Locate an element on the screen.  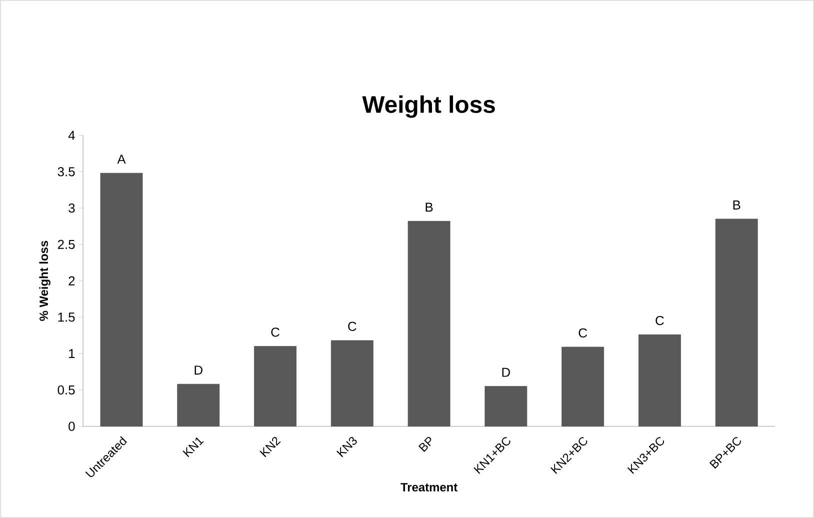
x-tick-label: BP is located at coordinates (425, 444).